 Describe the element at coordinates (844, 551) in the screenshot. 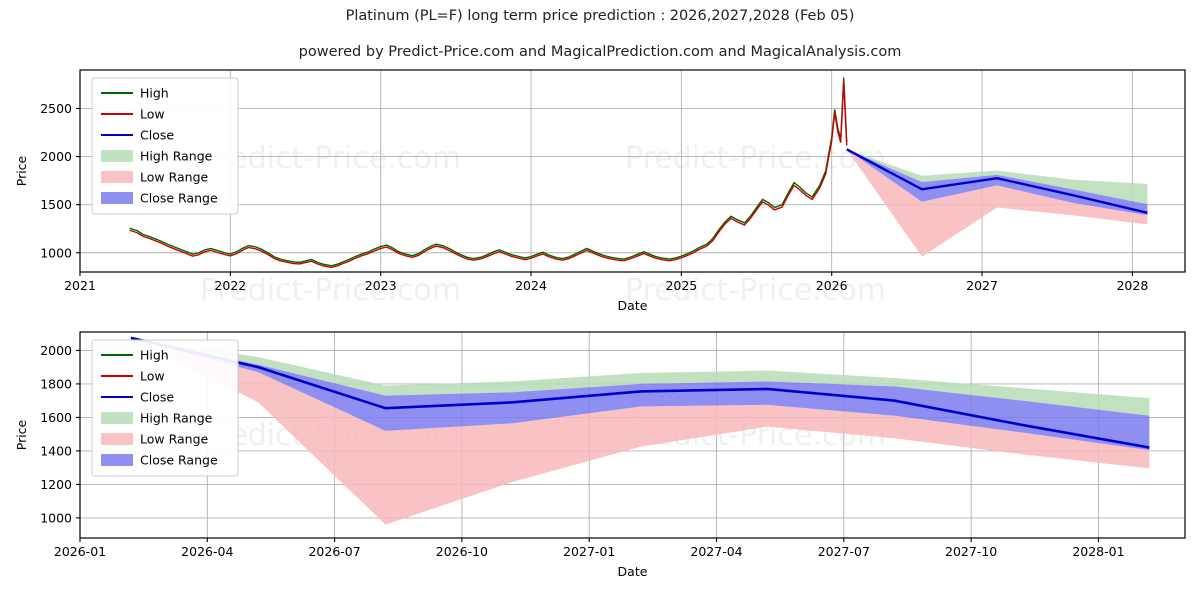

I see `x-tick-label: 2027-07` at that location.